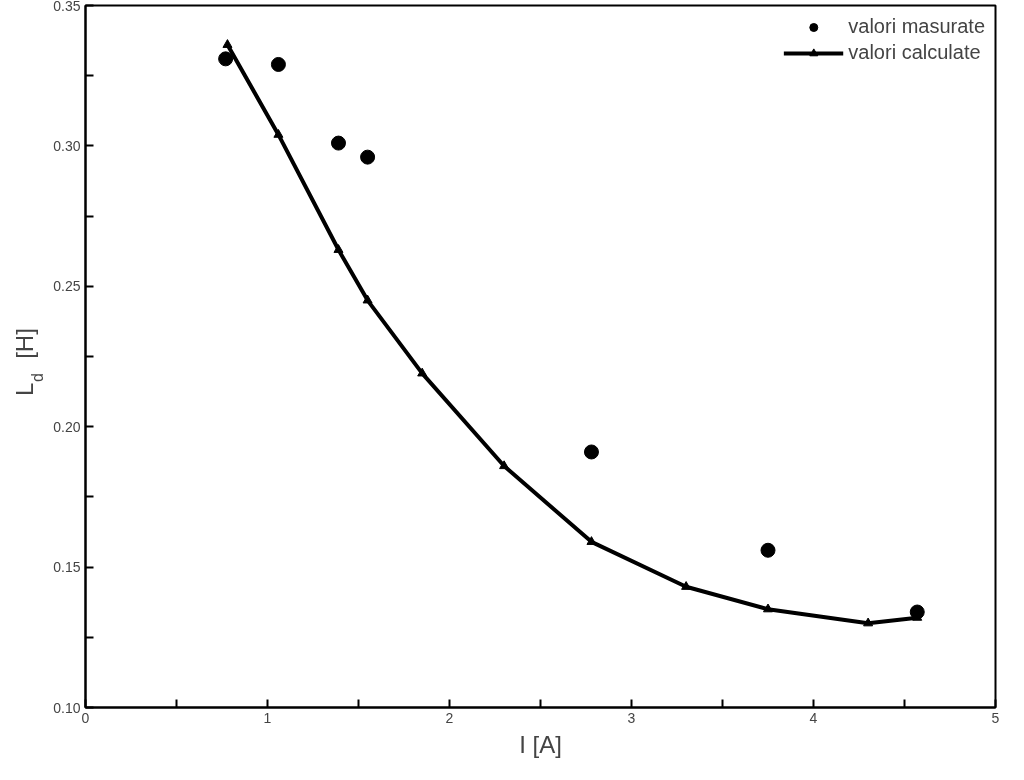 The width and height of the screenshot is (1024, 780). What do you see at coordinates (85, 717) in the screenshot?
I see `x-tick-label: 0` at bounding box center [85, 717].